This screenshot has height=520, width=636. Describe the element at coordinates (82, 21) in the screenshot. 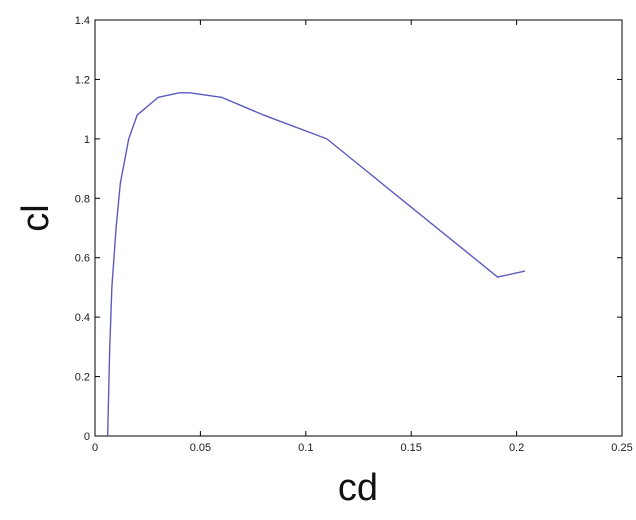

I see `y-tick-label: 1.4` at that location.